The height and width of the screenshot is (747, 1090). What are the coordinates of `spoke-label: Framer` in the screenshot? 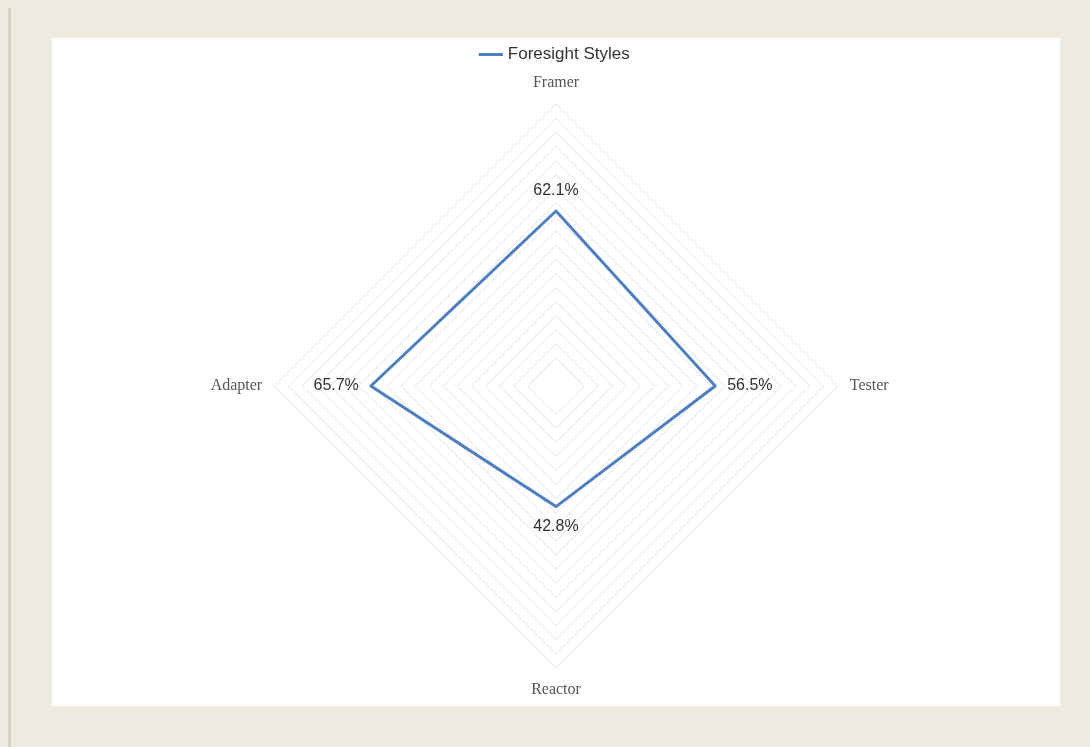 It's located at (556, 81).